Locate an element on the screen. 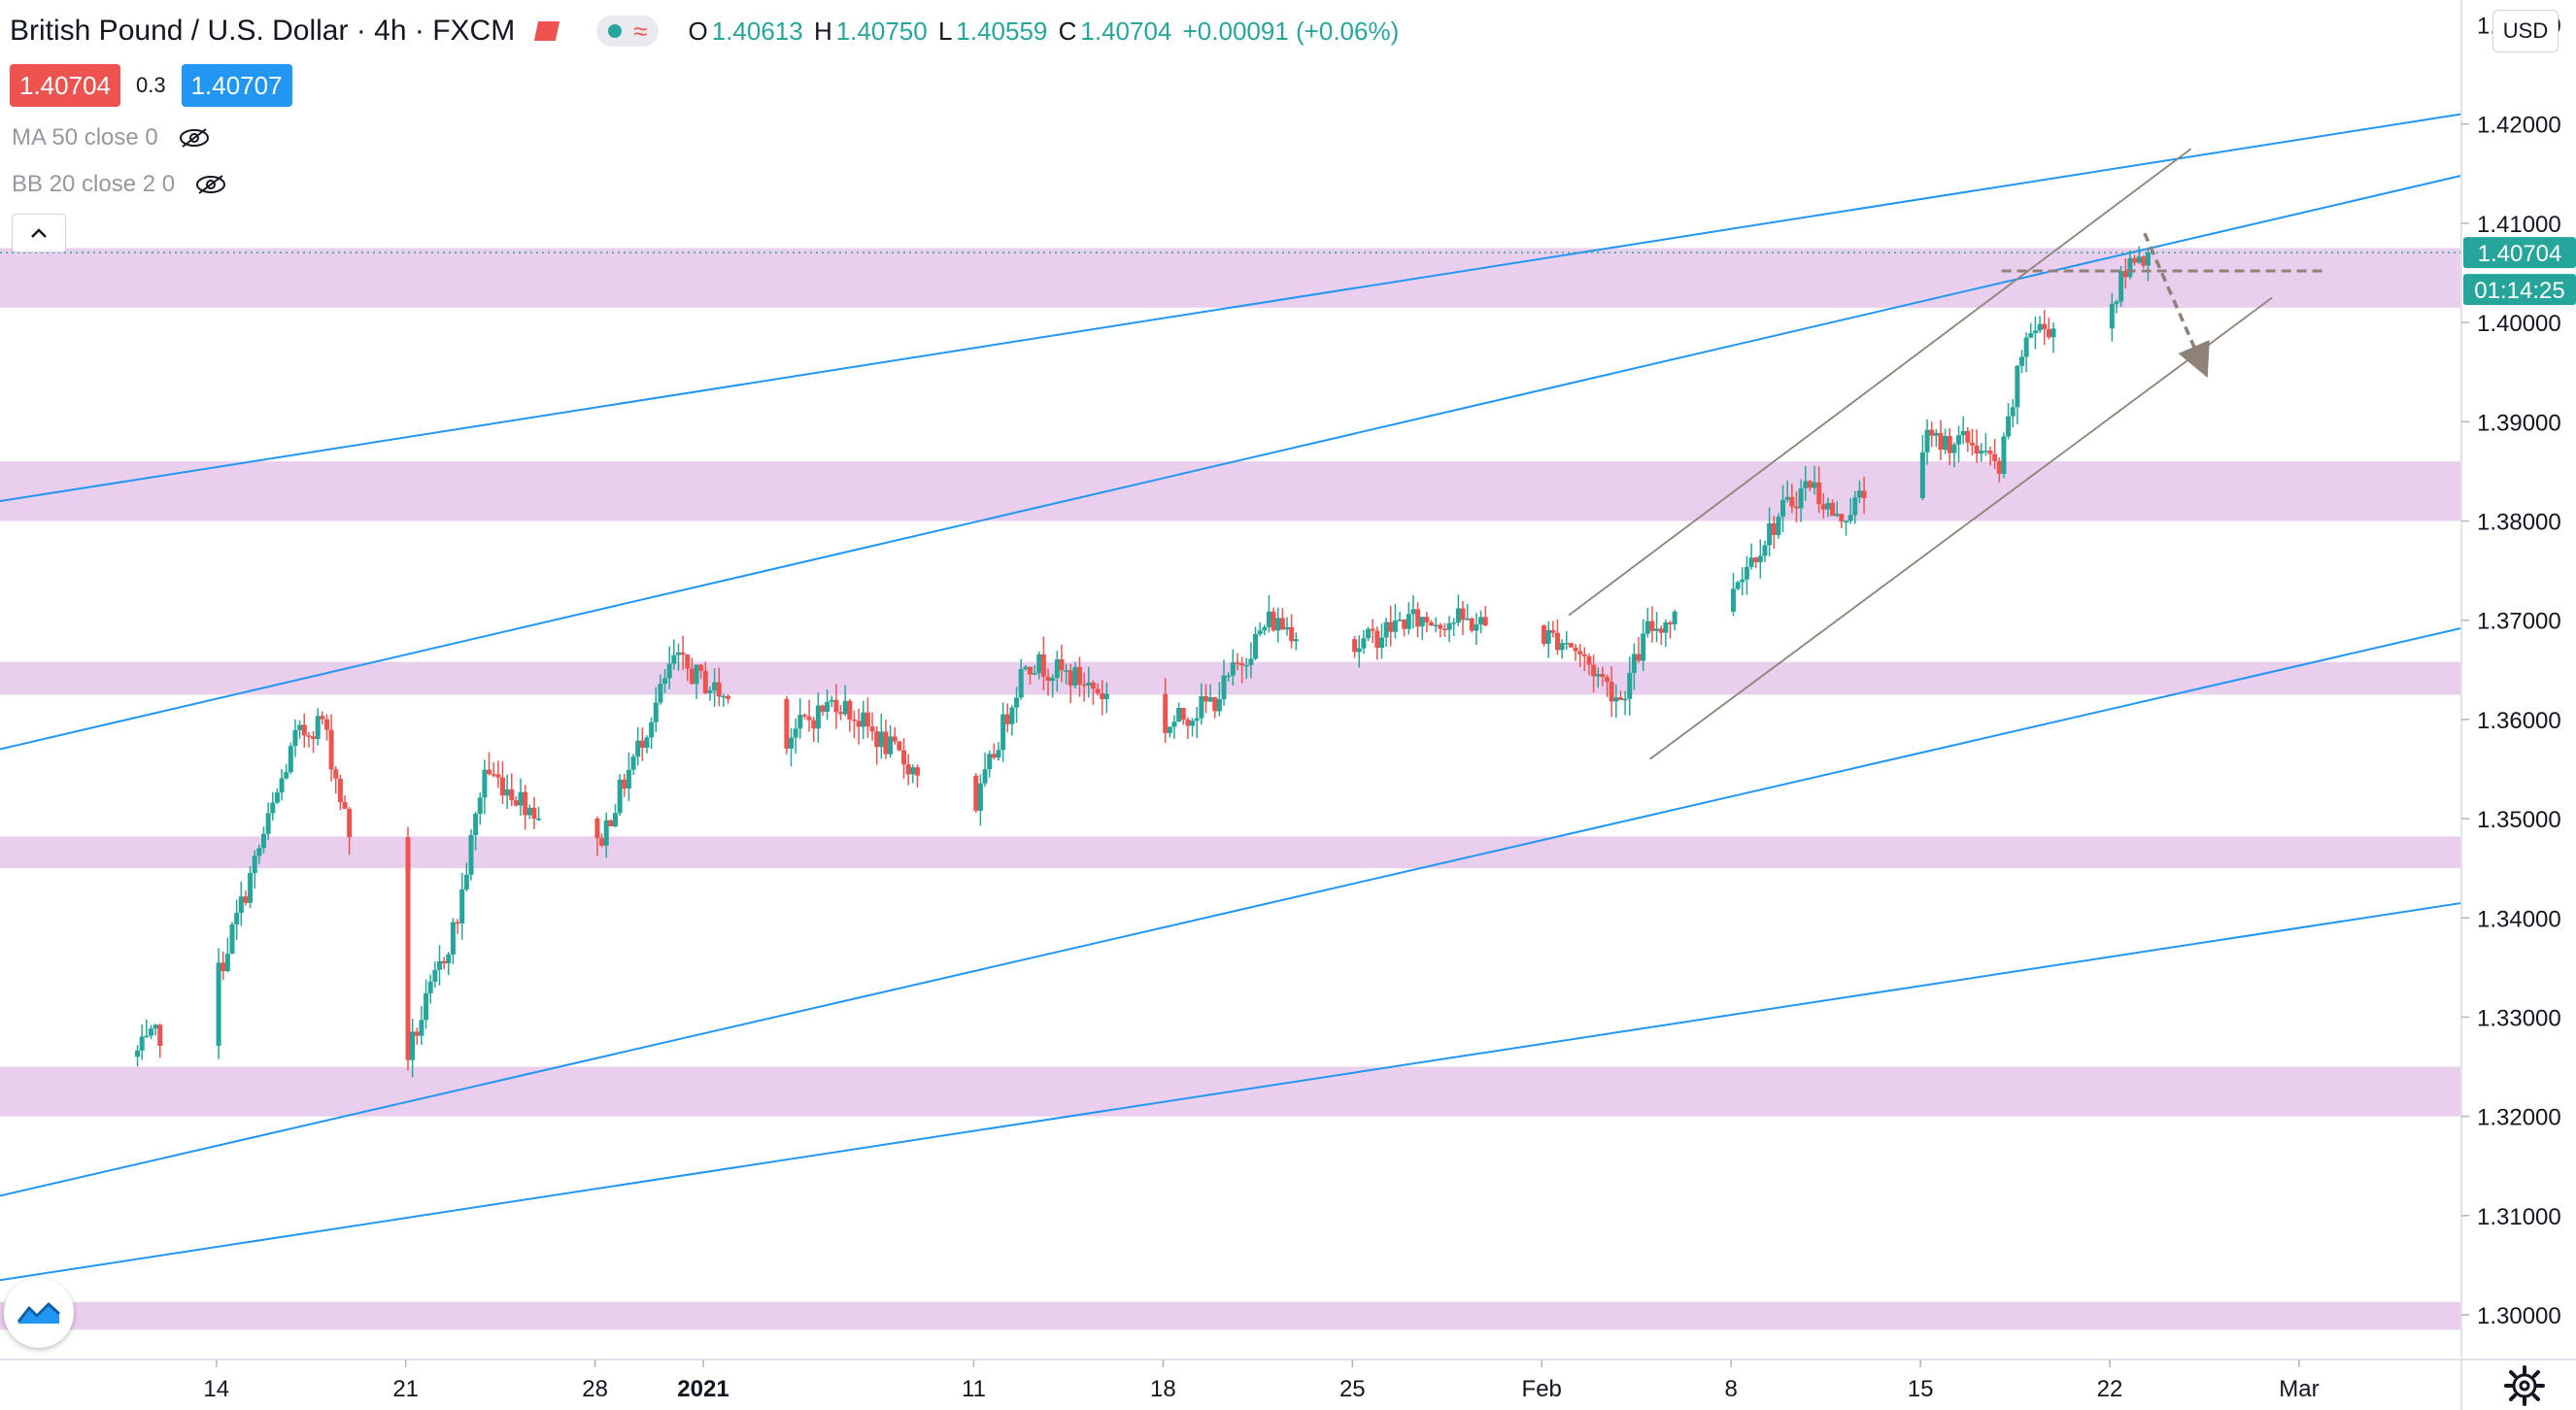 This screenshot has height=1410, width=2576. price-tick-label: 1.36000 is located at coordinates (2519, 721).